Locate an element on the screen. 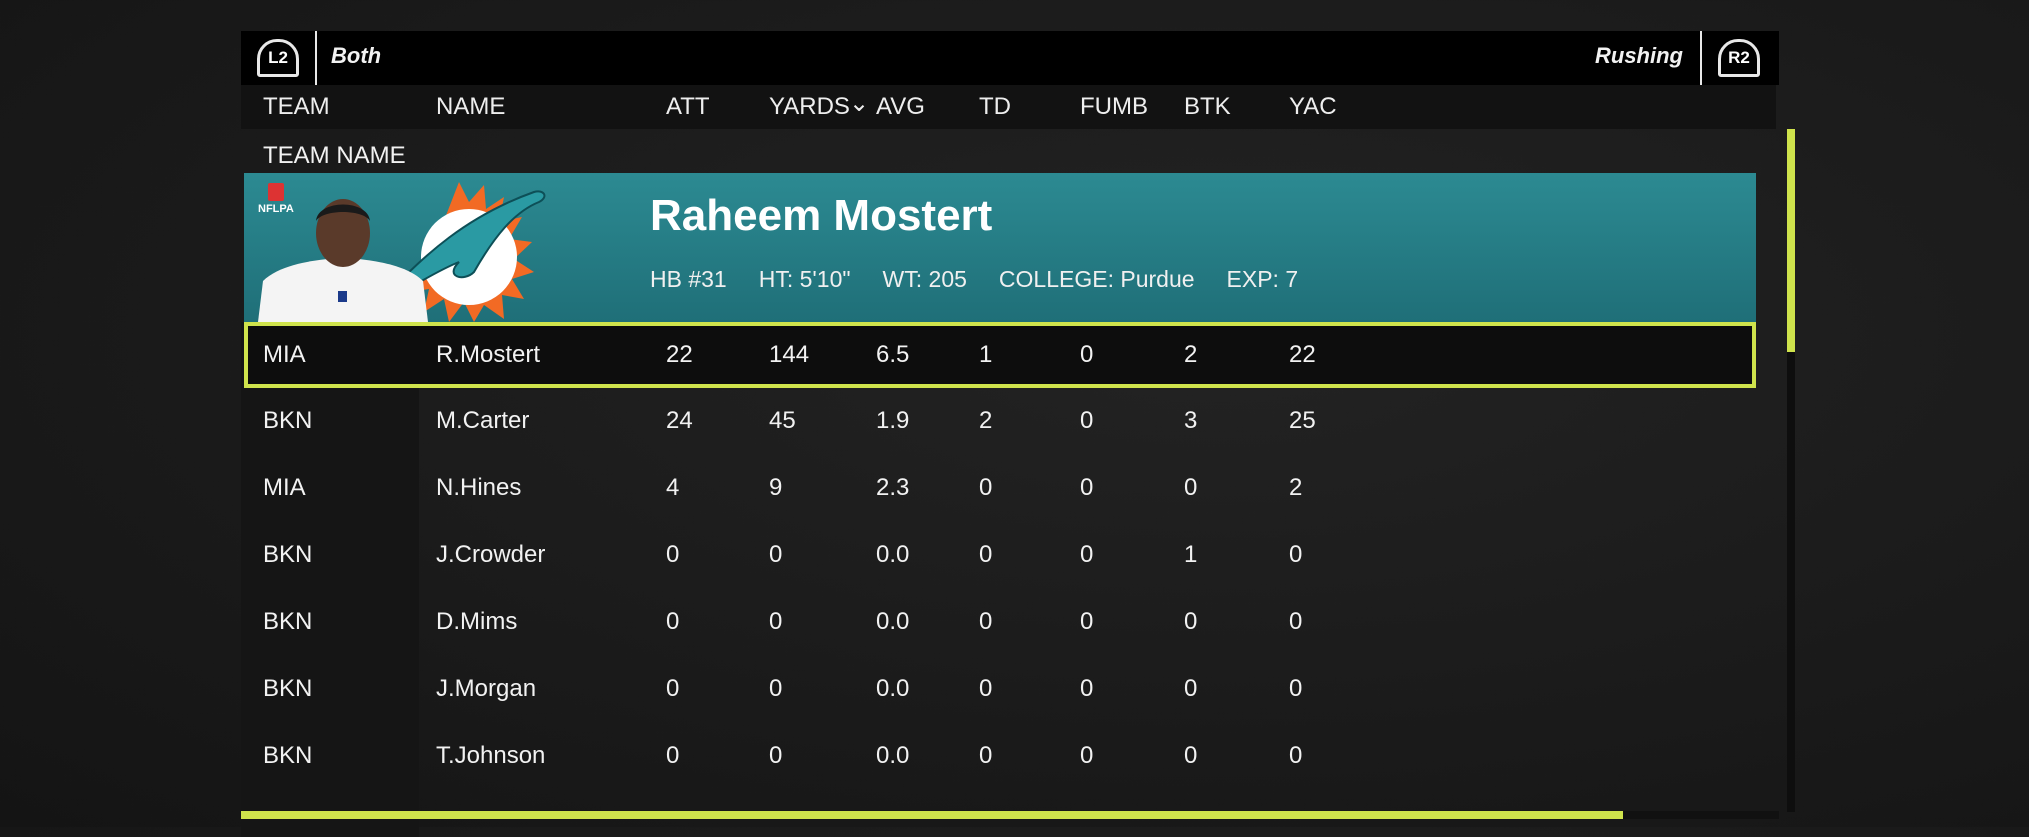  column-header-yac: YAC is located at coordinates (1313, 106).